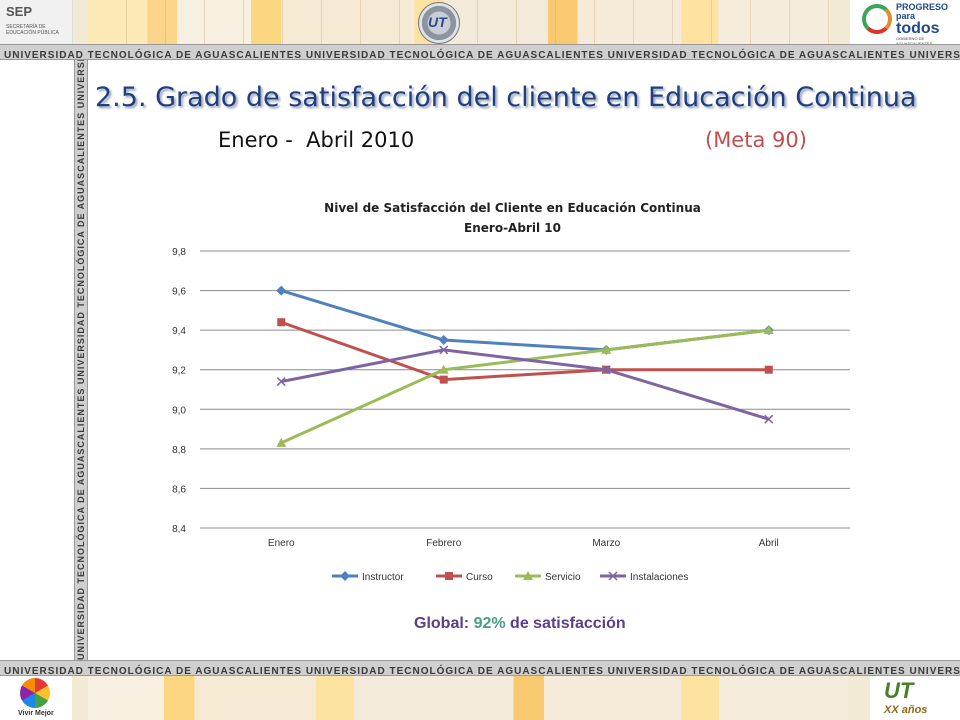 The image size is (960, 720). Describe the element at coordinates (525, 384) in the screenshot. I see `series-line-instalaciones` at that location.